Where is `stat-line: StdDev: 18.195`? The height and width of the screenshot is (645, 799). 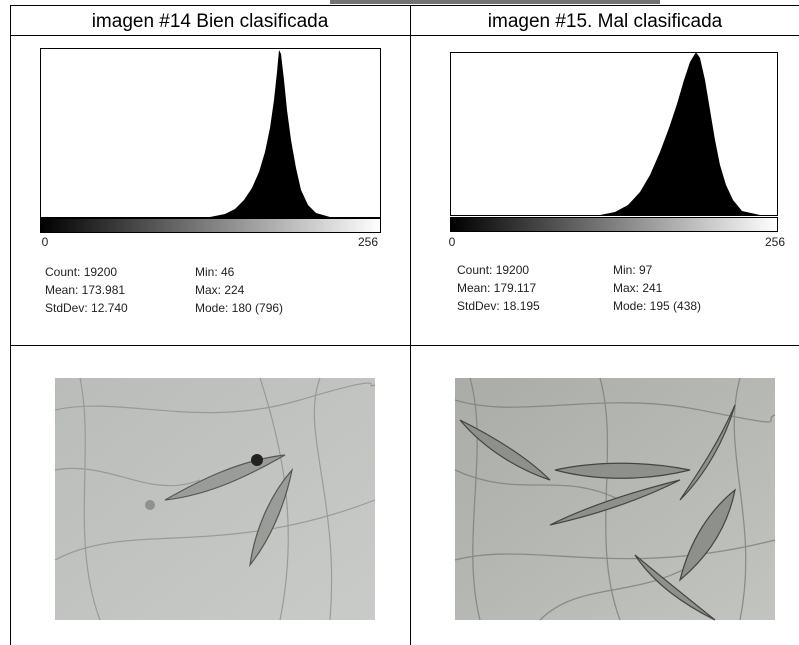
stat-line: StdDev: 18.195 is located at coordinates (498, 306).